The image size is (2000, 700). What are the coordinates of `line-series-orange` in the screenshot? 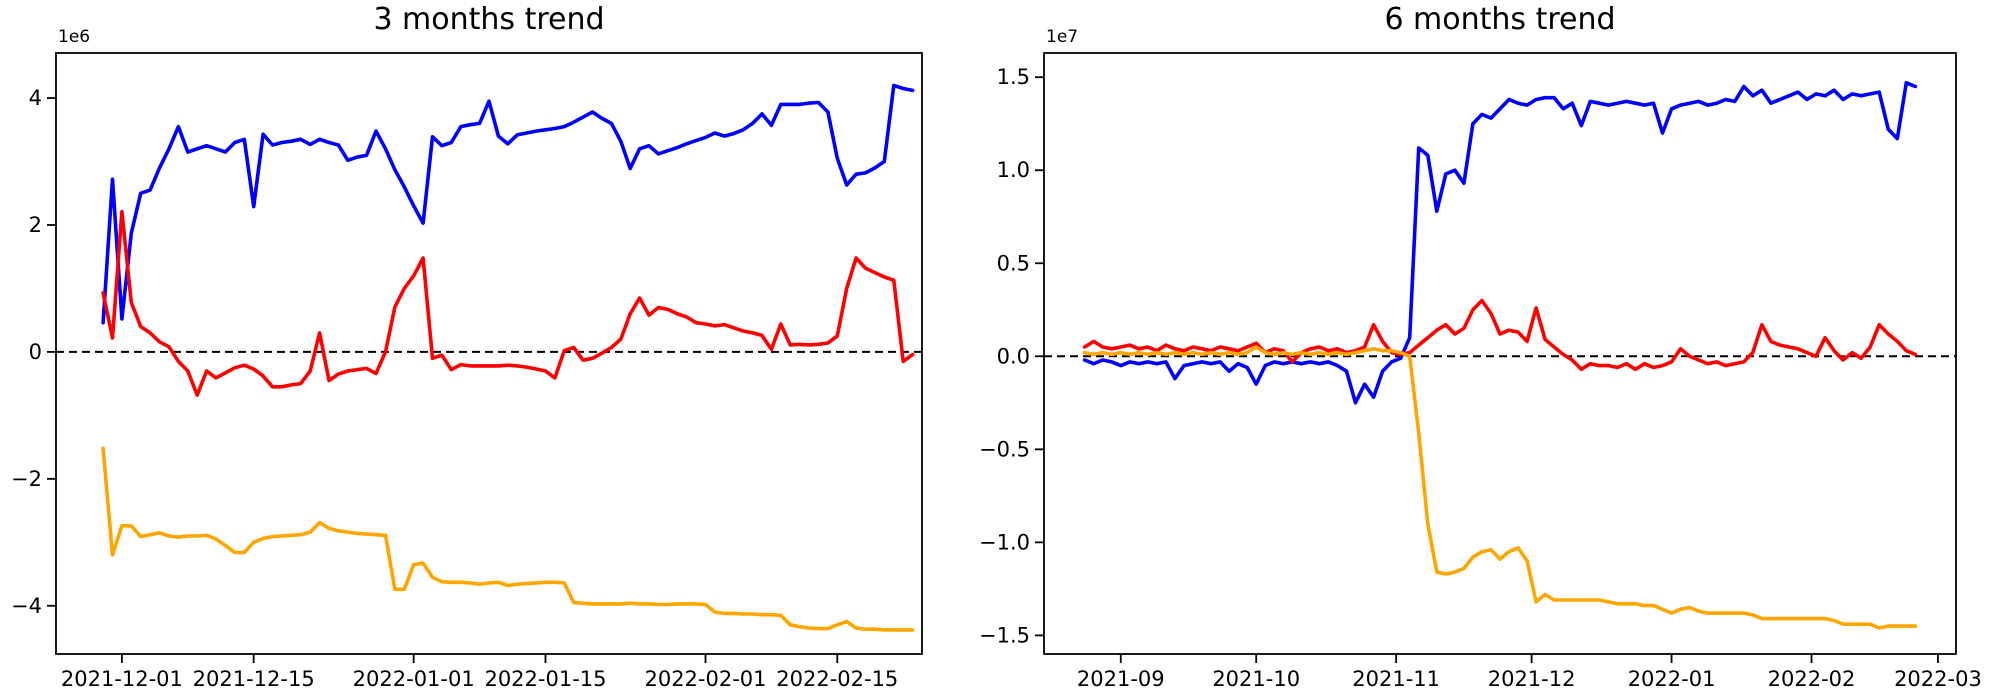 It's located at (508, 539).